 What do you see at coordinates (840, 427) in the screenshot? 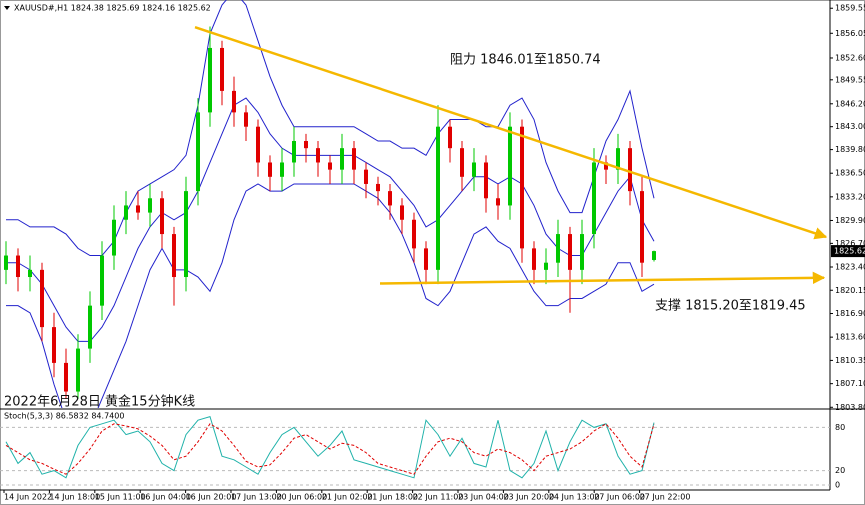
I see `y-tick-label: 80` at bounding box center [840, 427].